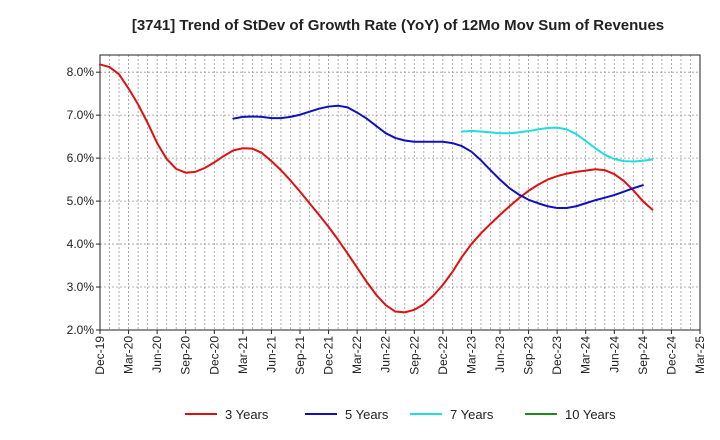  What do you see at coordinates (367, 414) in the screenshot?
I see `legend-label-5-years: 5 Years` at bounding box center [367, 414].